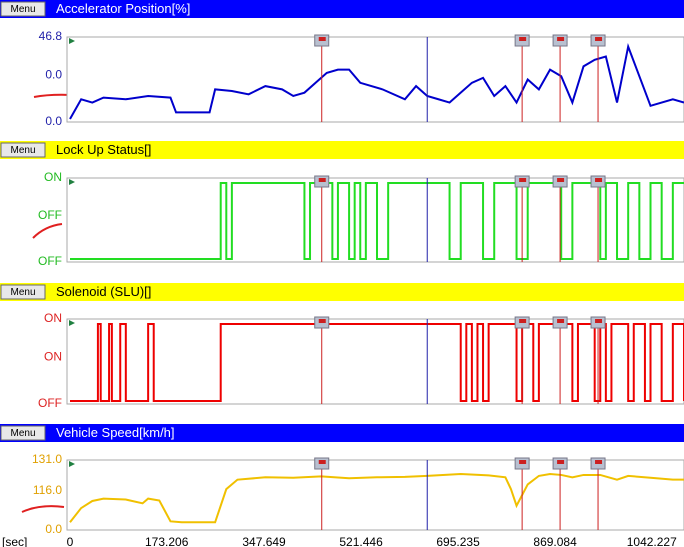 The width and height of the screenshot is (684, 547). What do you see at coordinates (167, 541) in the screenshot?
I see `x-tick-label: 173.206` at bounding box center [167, 541].